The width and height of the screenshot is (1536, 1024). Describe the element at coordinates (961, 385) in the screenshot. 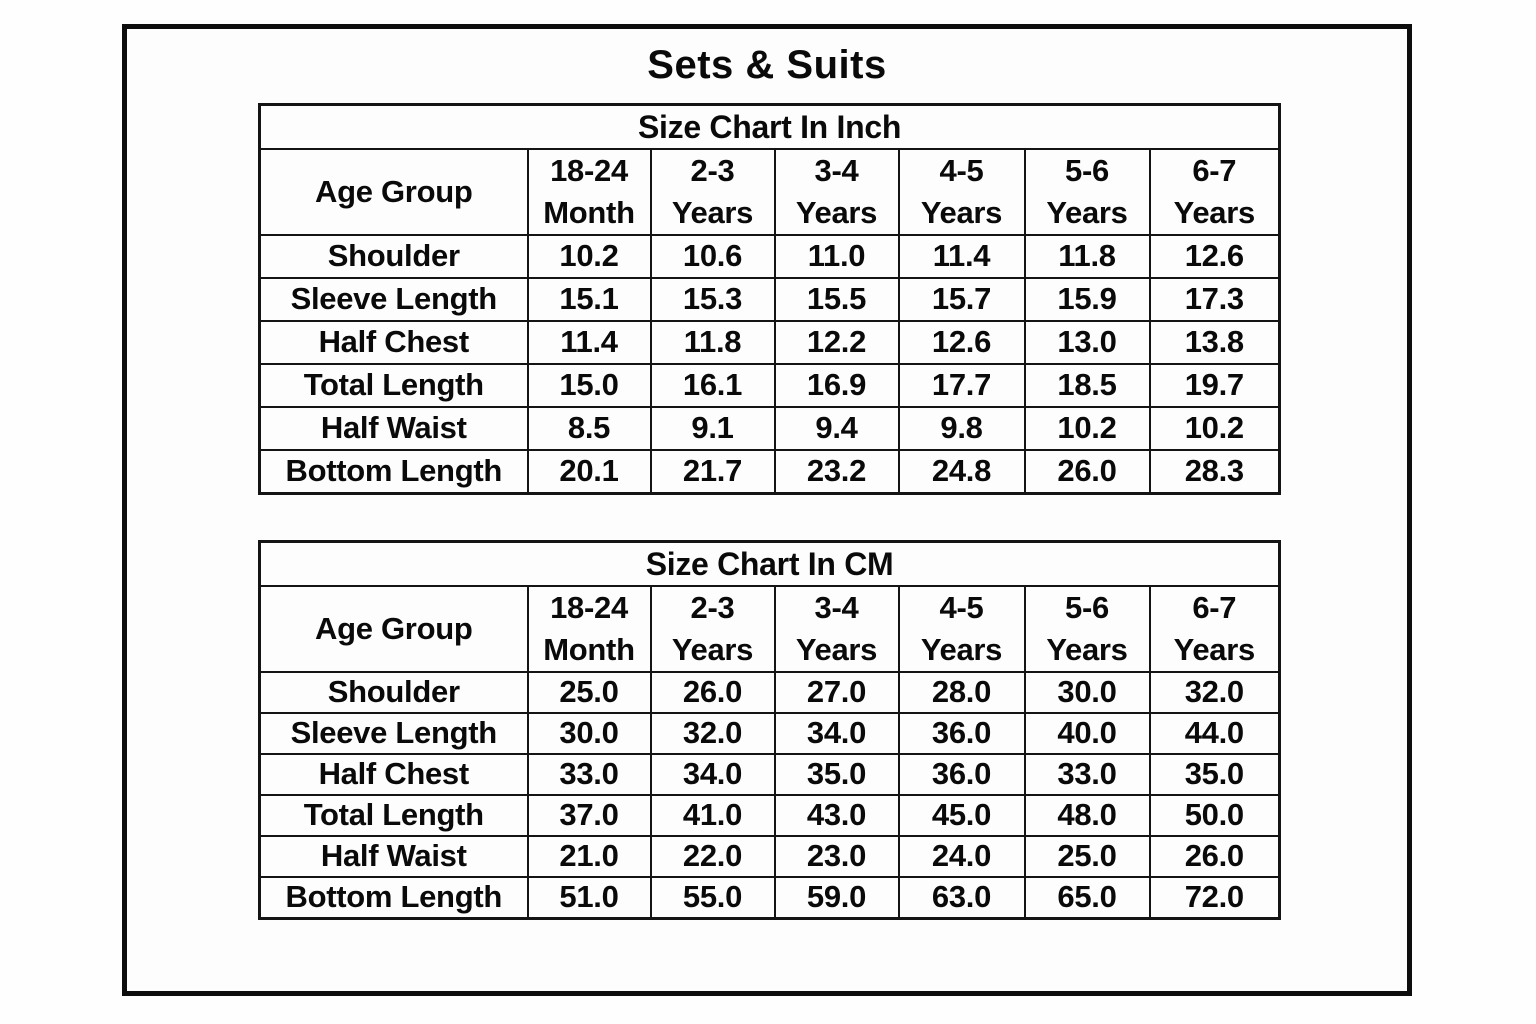

I see `cell-value: 17.7` at that location.